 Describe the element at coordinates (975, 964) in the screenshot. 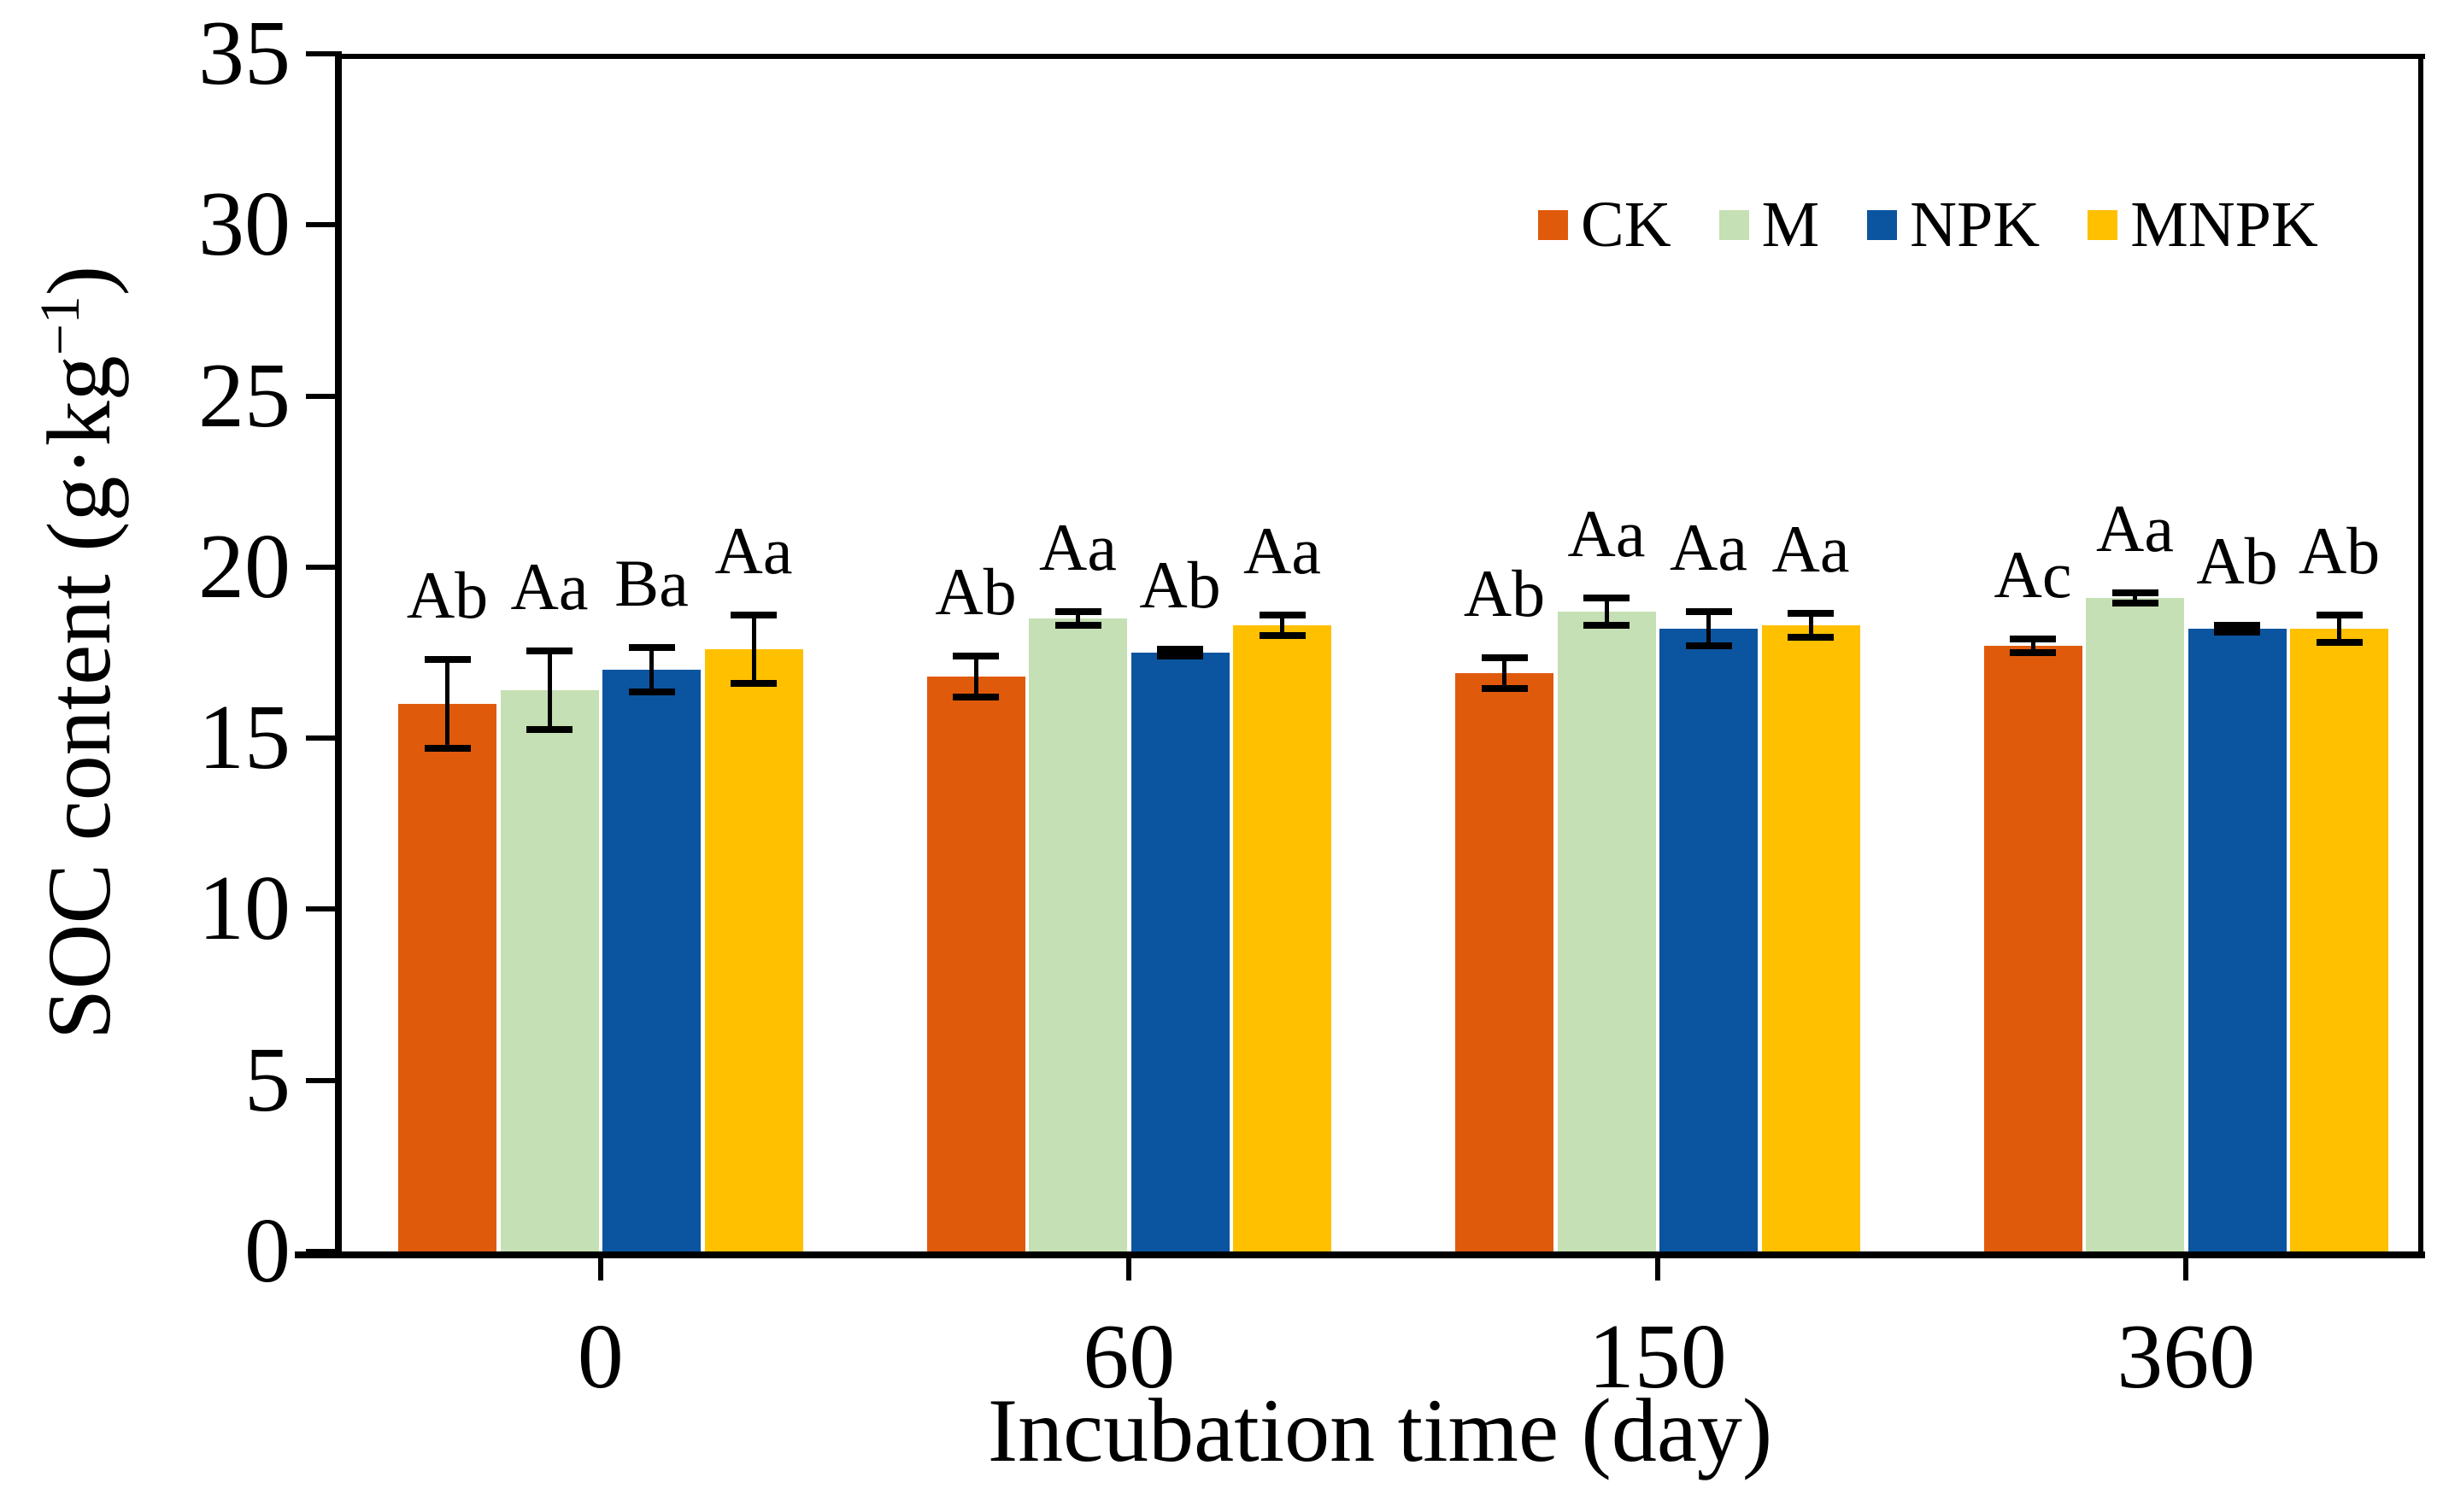

I see `bar-CK-day60` at that location.